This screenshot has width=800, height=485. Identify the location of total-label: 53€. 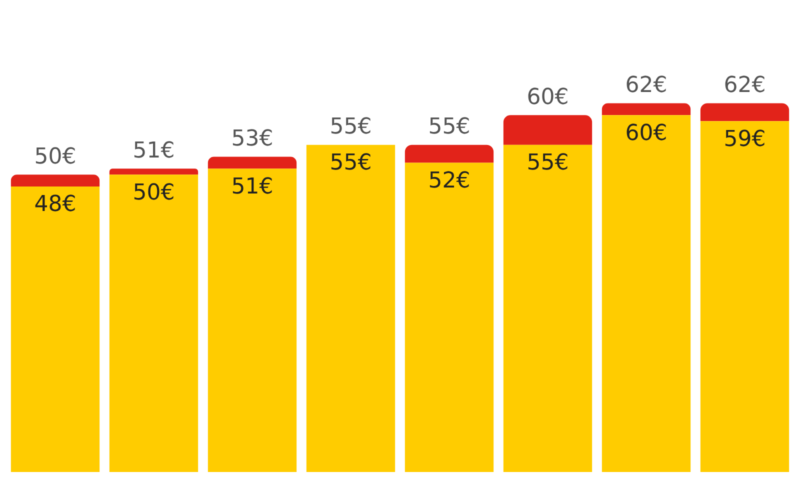
(252, 139).